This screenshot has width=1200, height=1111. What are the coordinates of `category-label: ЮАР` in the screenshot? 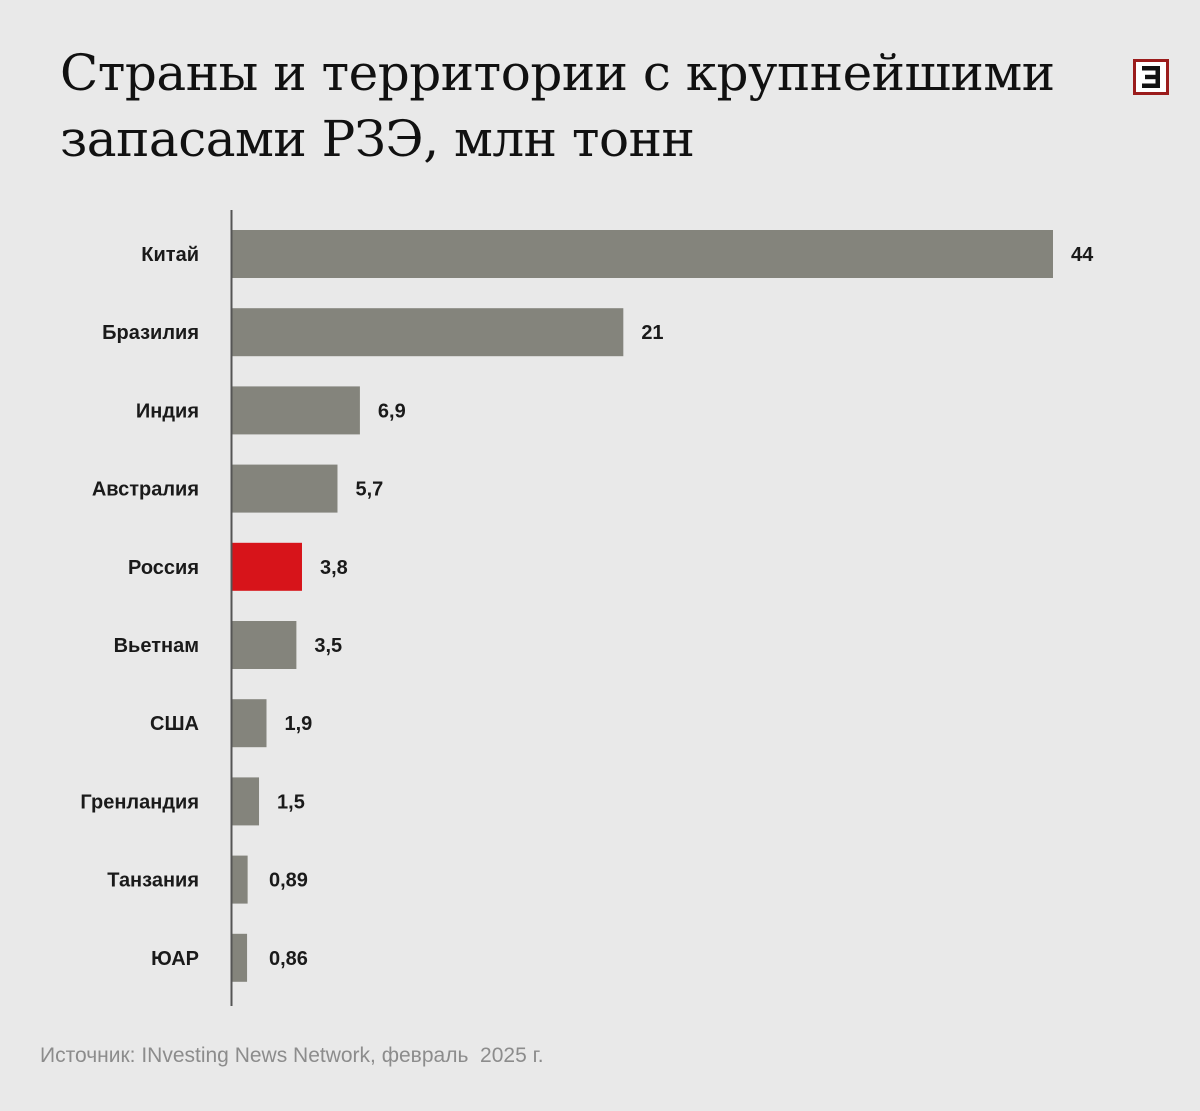 It's located at (175, 959).